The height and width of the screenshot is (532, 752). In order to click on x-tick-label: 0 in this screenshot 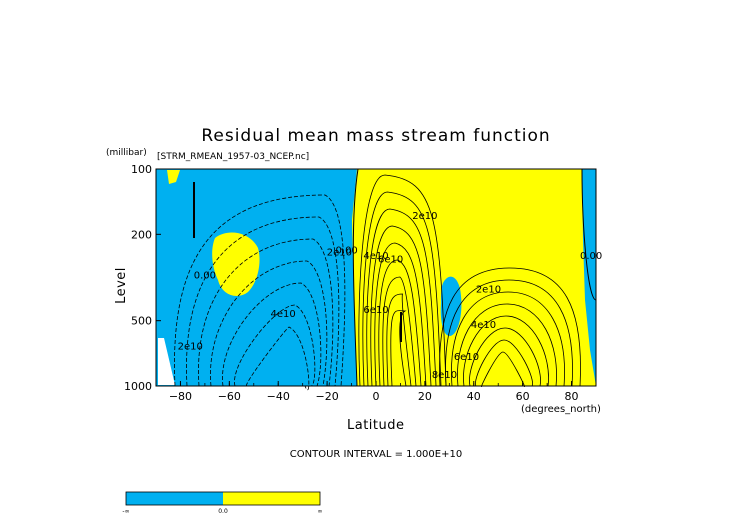, I will do `click(376, 396)`.